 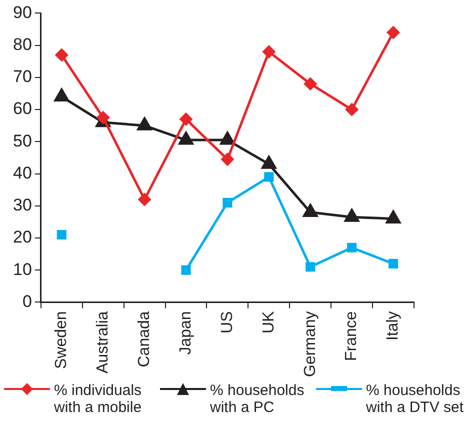 What do you see at coordinates (269, 322) in the screenshot?
I see `x-tick-label: UK` at bounding box center [269, 322].